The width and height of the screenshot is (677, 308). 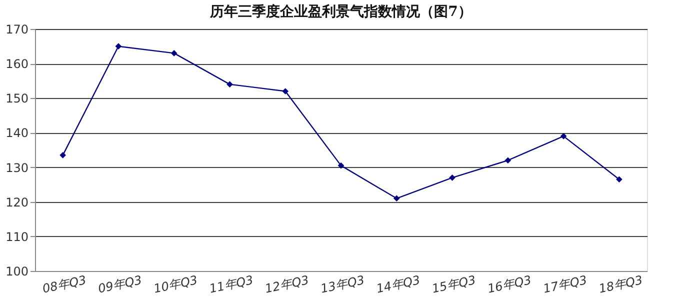 I want to click on y-tick-label: 110, so click(x=17, y=237).